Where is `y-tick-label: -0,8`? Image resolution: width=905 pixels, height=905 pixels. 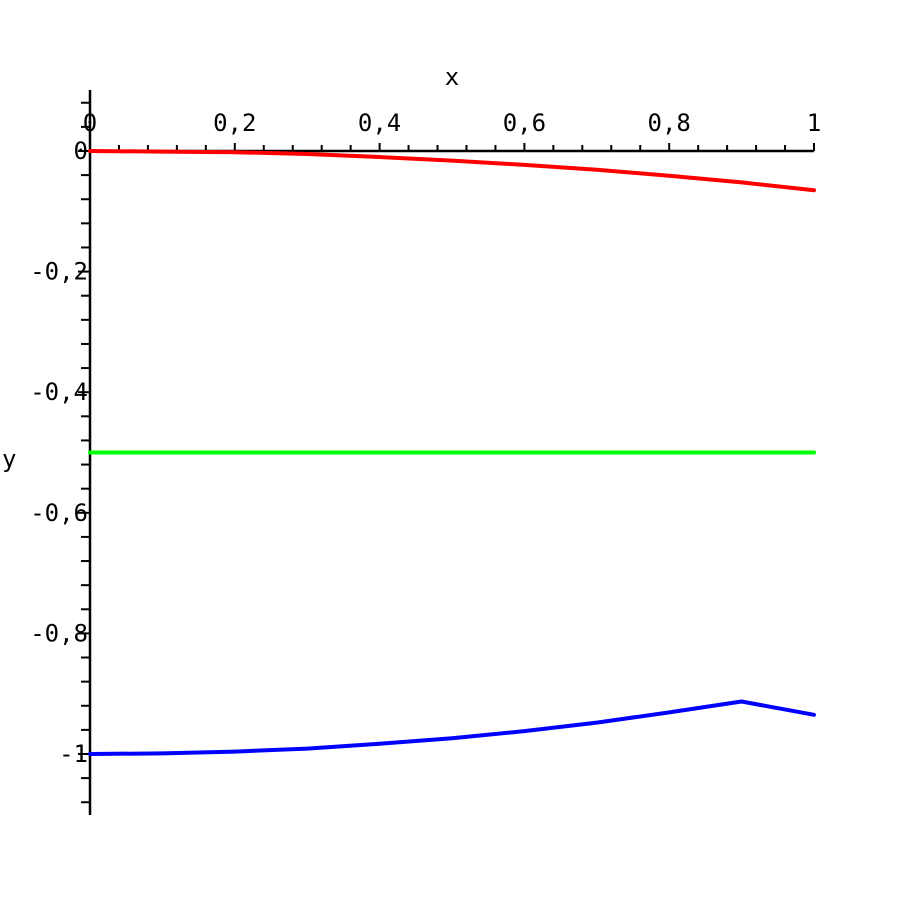
y-tick-label: -0,8 is located at coordinates (59, 633).